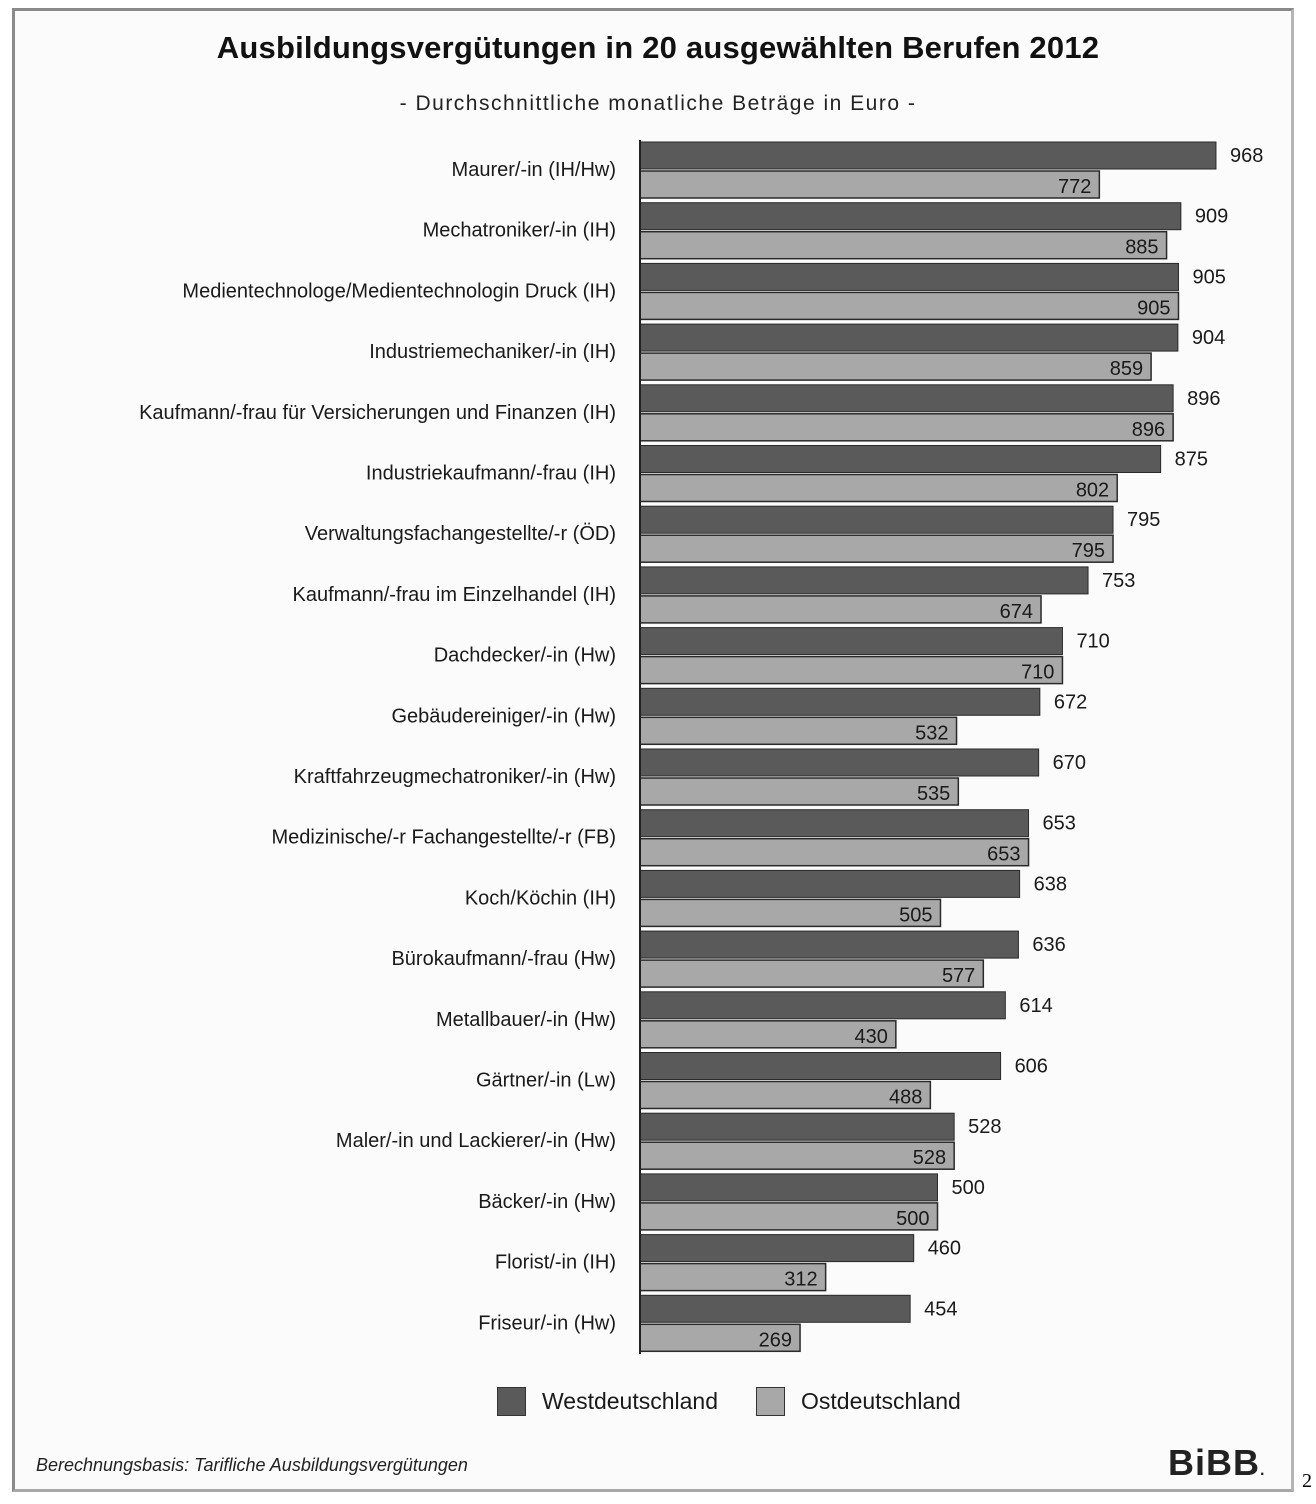  I want to click on category-label: Mechatroniker/-in (IH), so click(519, 231).